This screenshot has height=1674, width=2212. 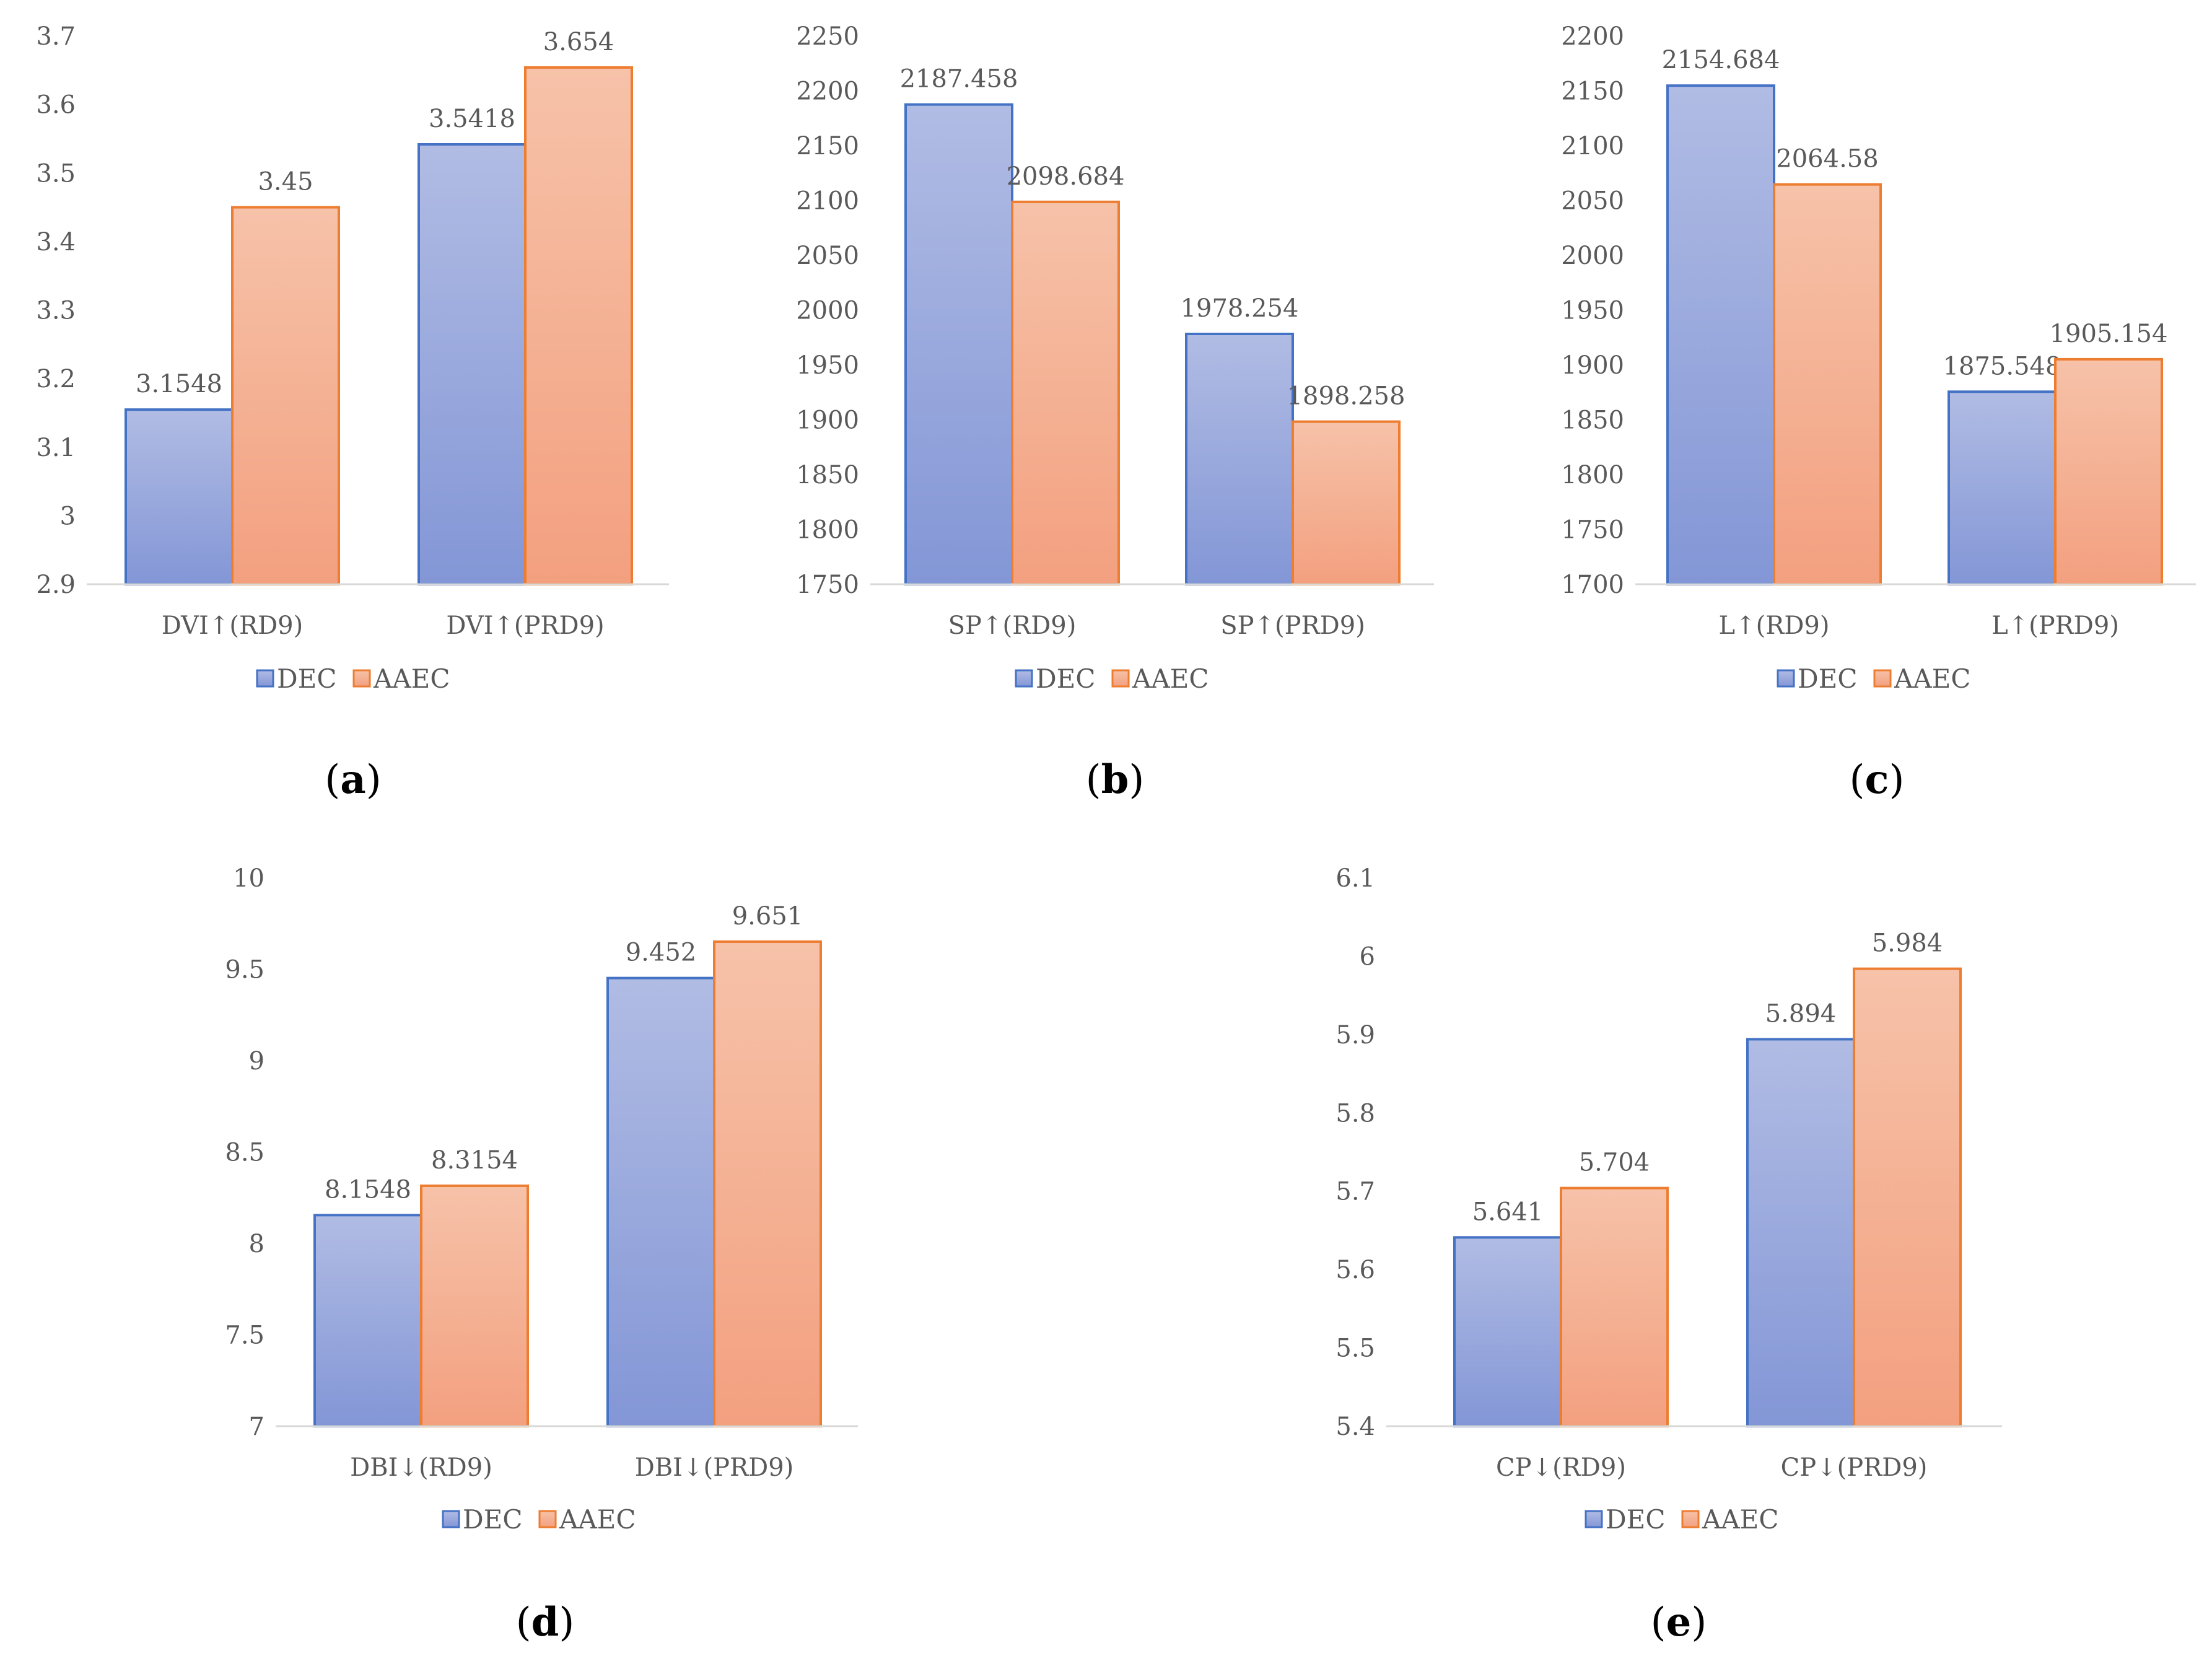 I want to click on y-tick-label: 3.4, so click(x=56, y=242).